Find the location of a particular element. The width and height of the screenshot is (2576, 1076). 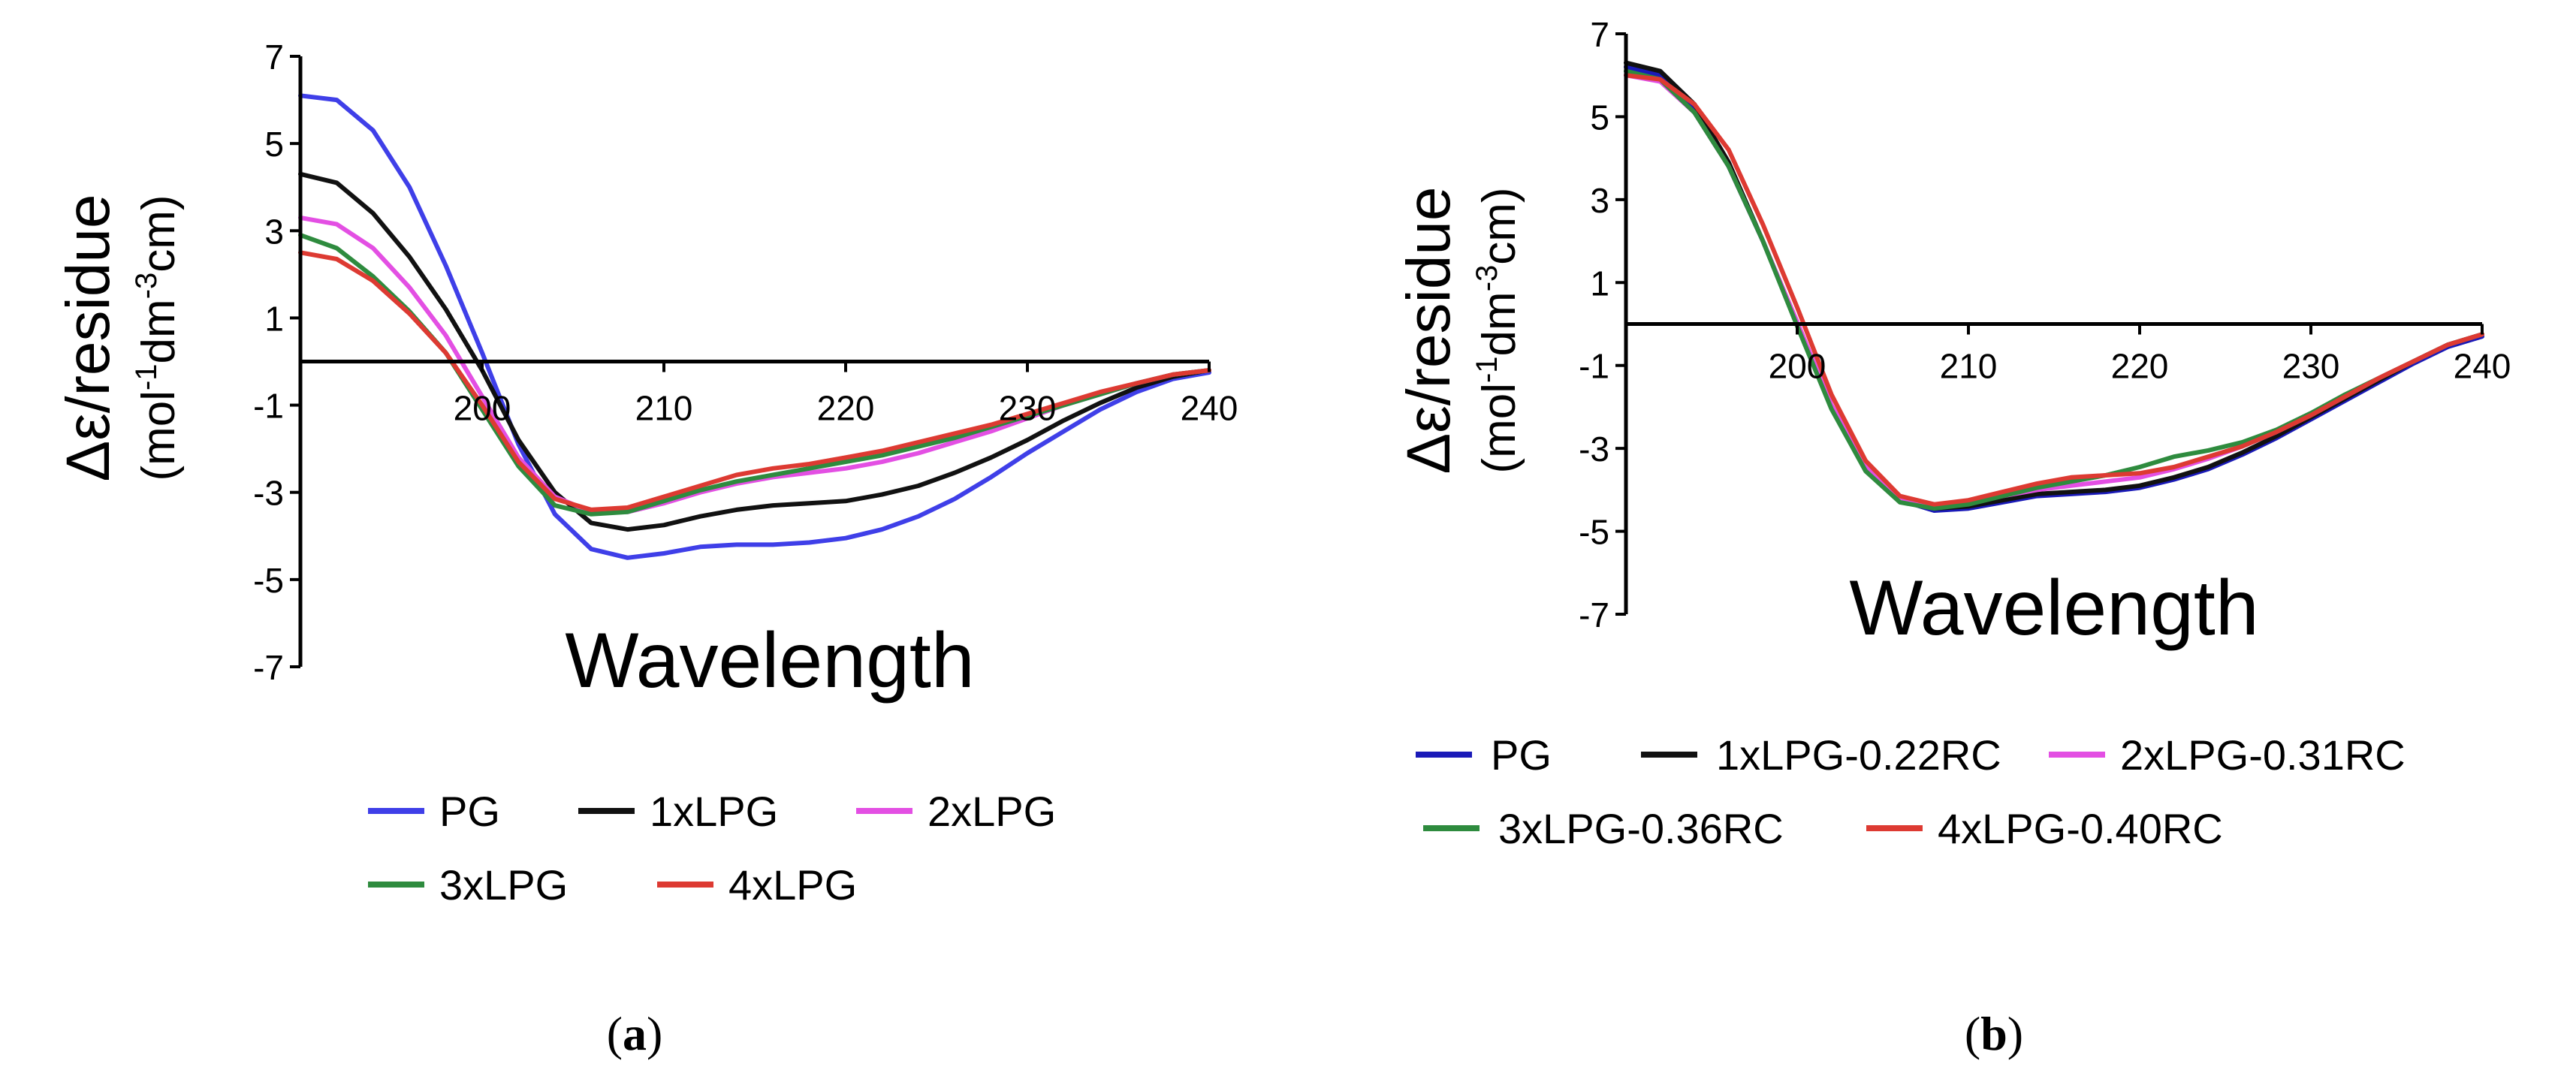

legend-label-2xlpg-031rc: 2xLPG-0.31RC is located at coordinates (2263, 755).